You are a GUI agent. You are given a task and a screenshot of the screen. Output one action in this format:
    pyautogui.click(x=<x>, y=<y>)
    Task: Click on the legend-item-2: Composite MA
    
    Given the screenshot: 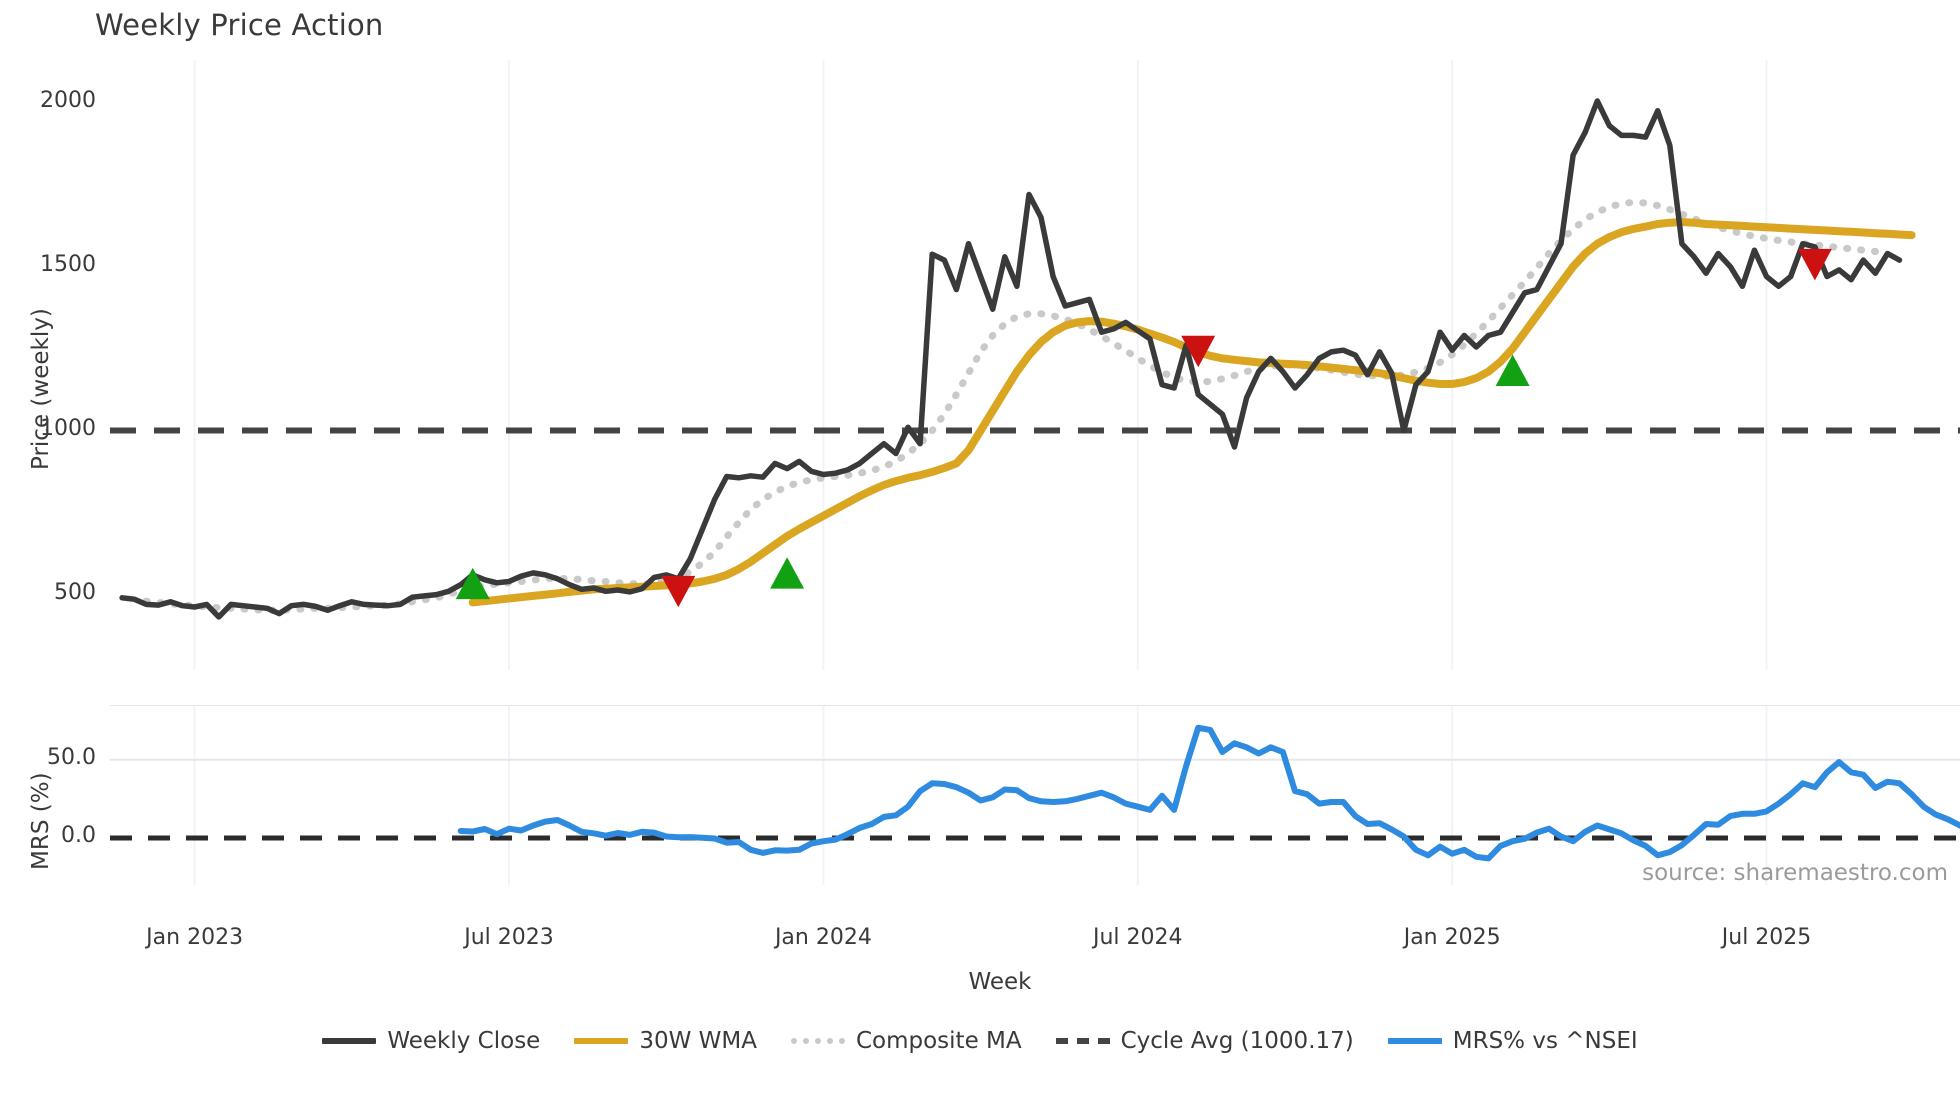 What is the action you would take?
    pyautogui.click(x=906, y=1041)
    